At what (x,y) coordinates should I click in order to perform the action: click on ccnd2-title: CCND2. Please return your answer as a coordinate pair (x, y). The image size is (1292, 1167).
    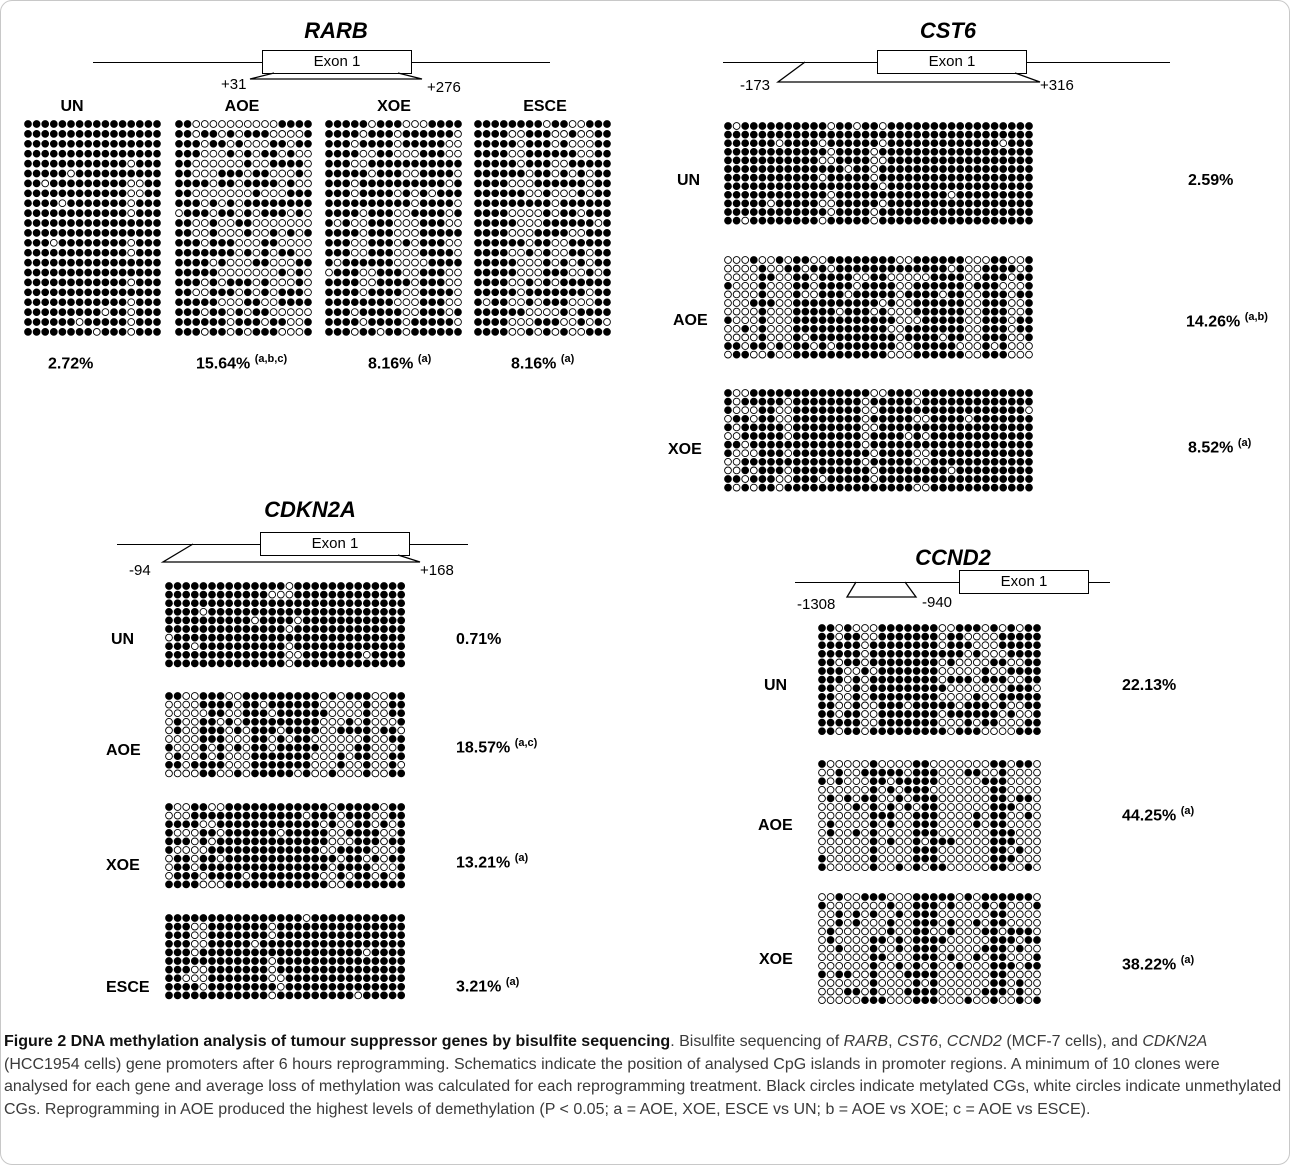
    Looking at the image, I should click on (953, 557).